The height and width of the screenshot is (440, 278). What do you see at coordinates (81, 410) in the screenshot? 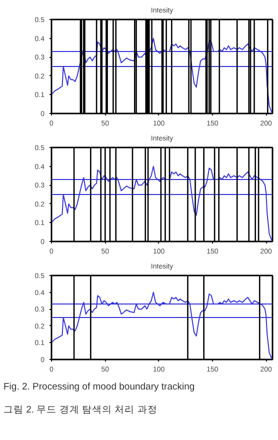
I see `caption: 그림 2. 무드 경계 탐색의 처리 과정` at bounding box center [81, 410].